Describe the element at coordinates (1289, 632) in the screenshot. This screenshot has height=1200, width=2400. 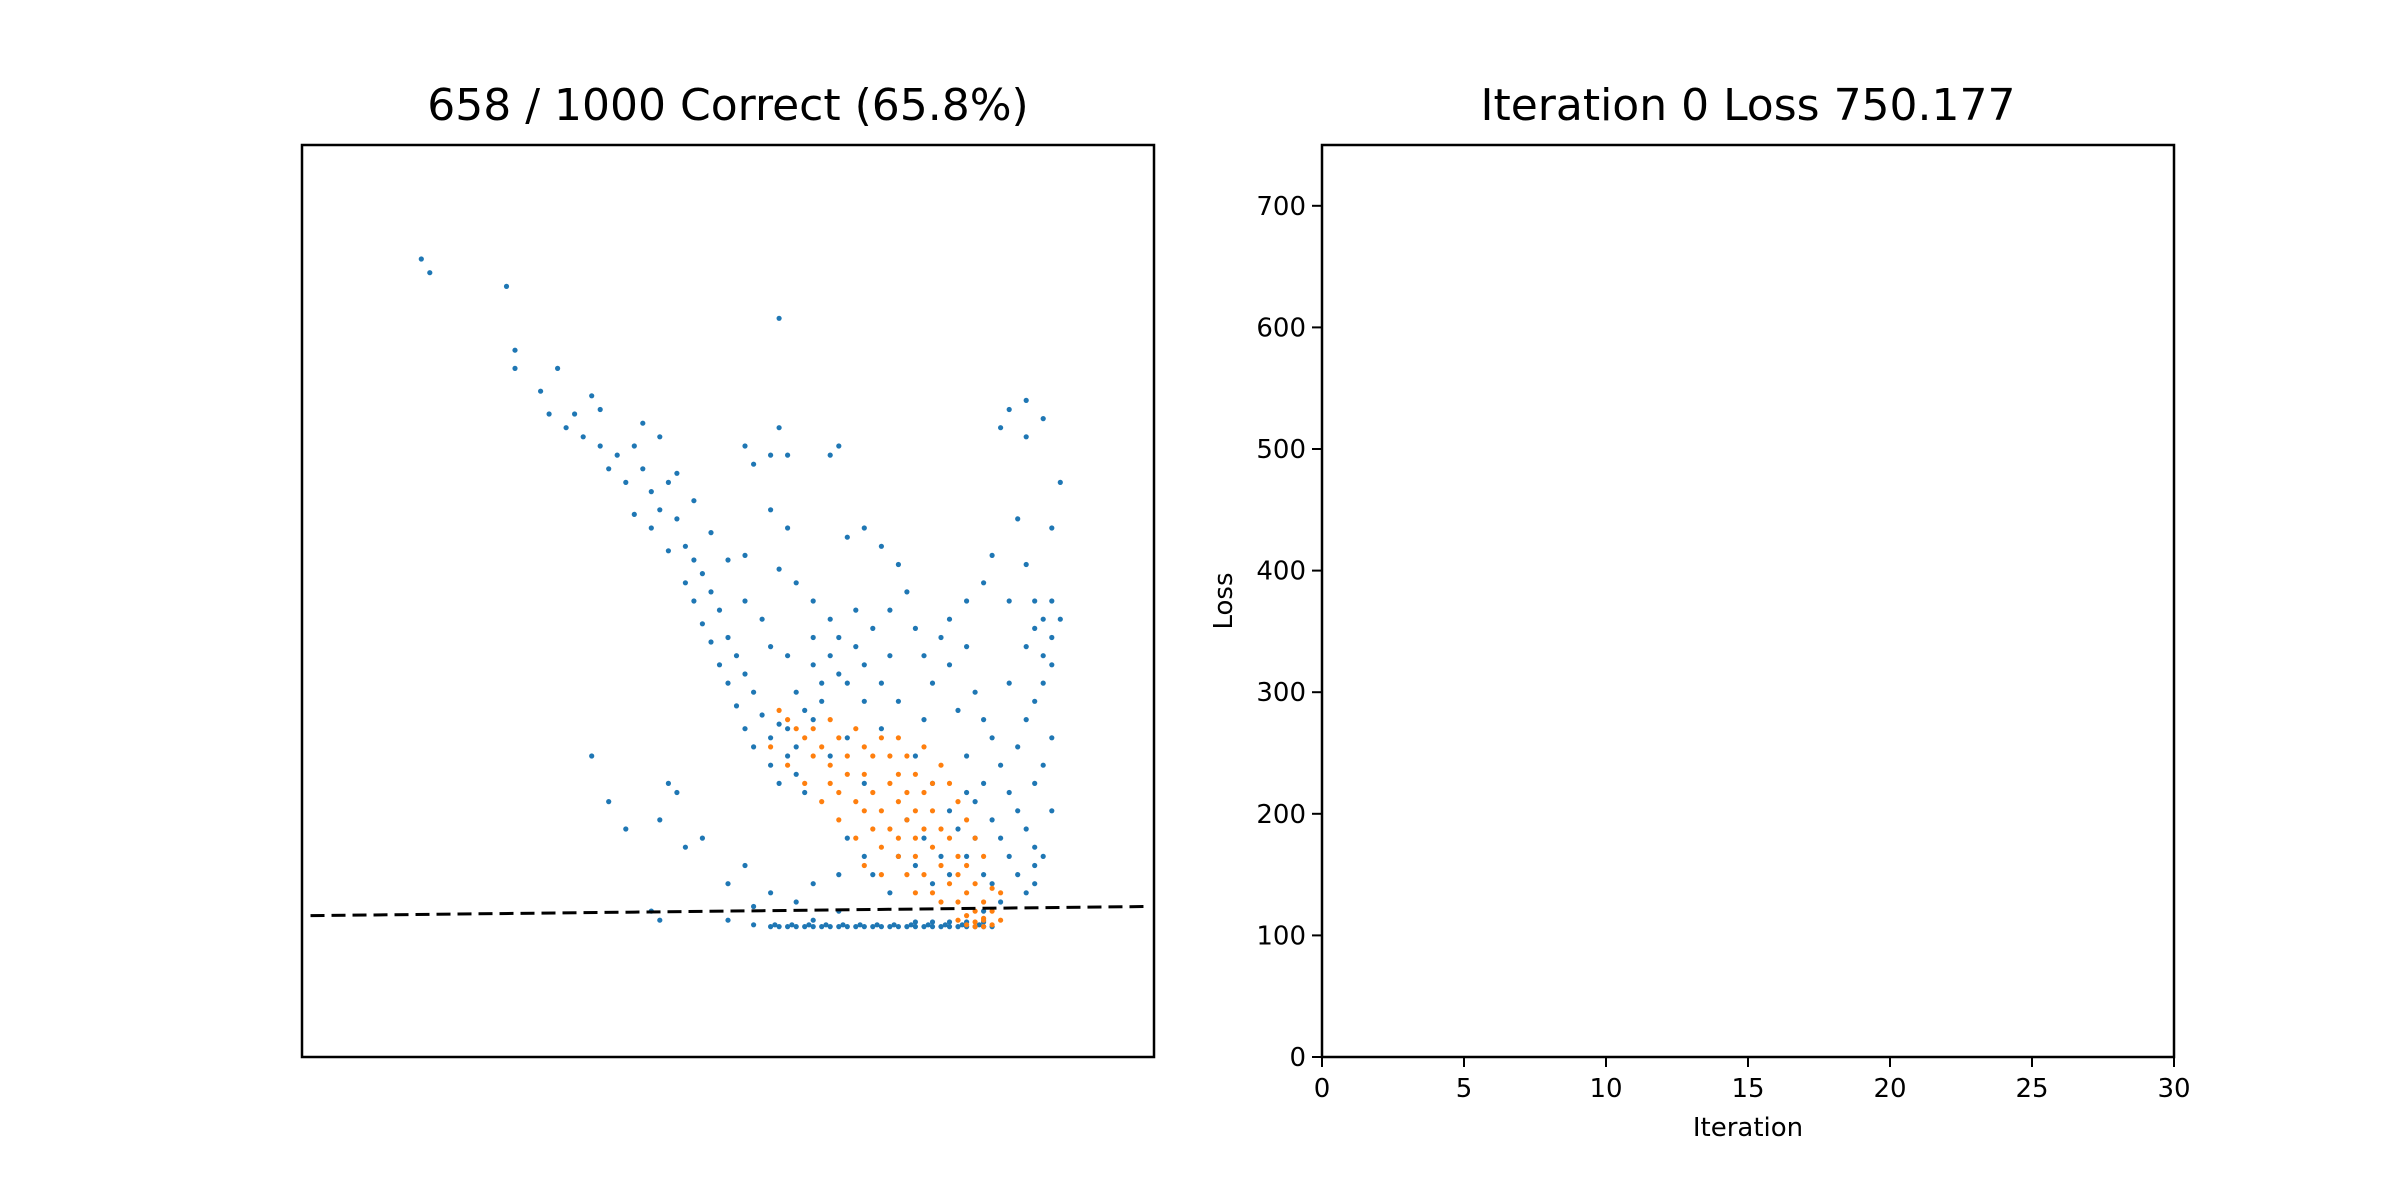
I see `loss-y-ticks: 0 100 200 300 400 500 600 700` at that location.